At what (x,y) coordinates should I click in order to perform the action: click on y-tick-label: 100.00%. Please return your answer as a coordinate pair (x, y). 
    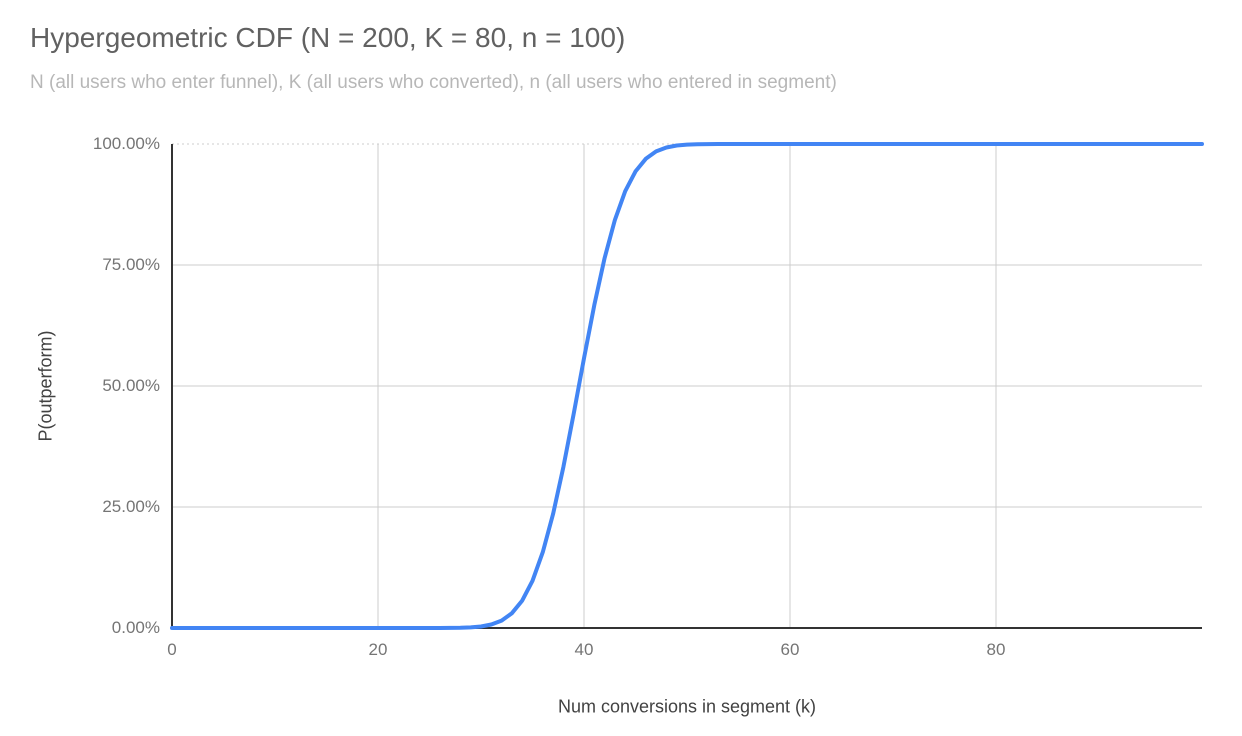
    Looking at the image, I should click on (126, 143).